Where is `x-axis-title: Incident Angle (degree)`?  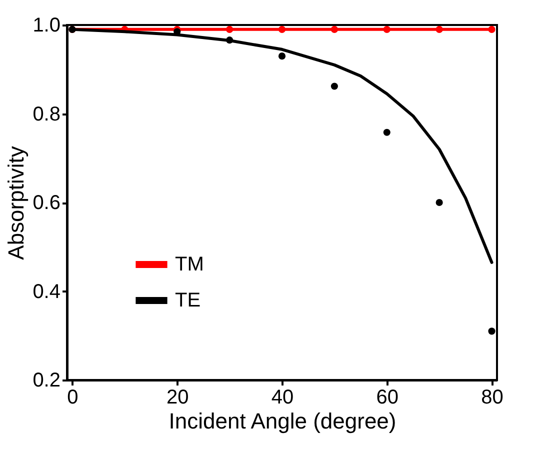
x-axis-title: Incident Angle (degree) is located at coordinates (282, 421).